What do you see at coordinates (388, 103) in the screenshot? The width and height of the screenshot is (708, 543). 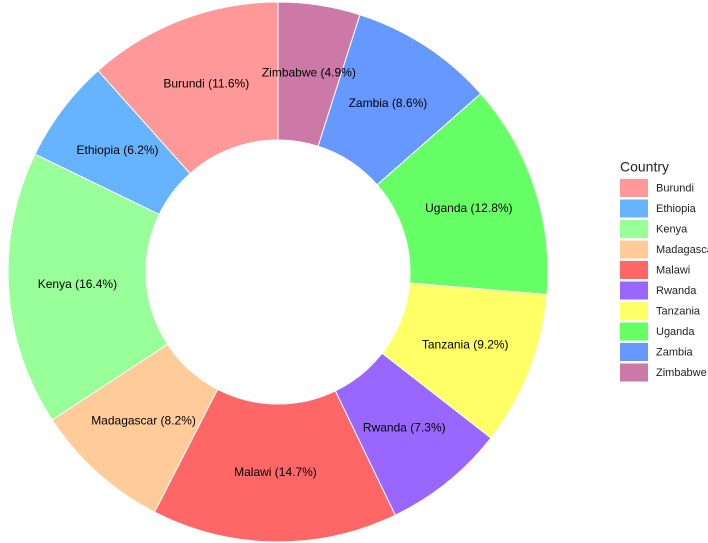 I see `data-label: Zambia (8.6%)` at bounding box center [388, 103].